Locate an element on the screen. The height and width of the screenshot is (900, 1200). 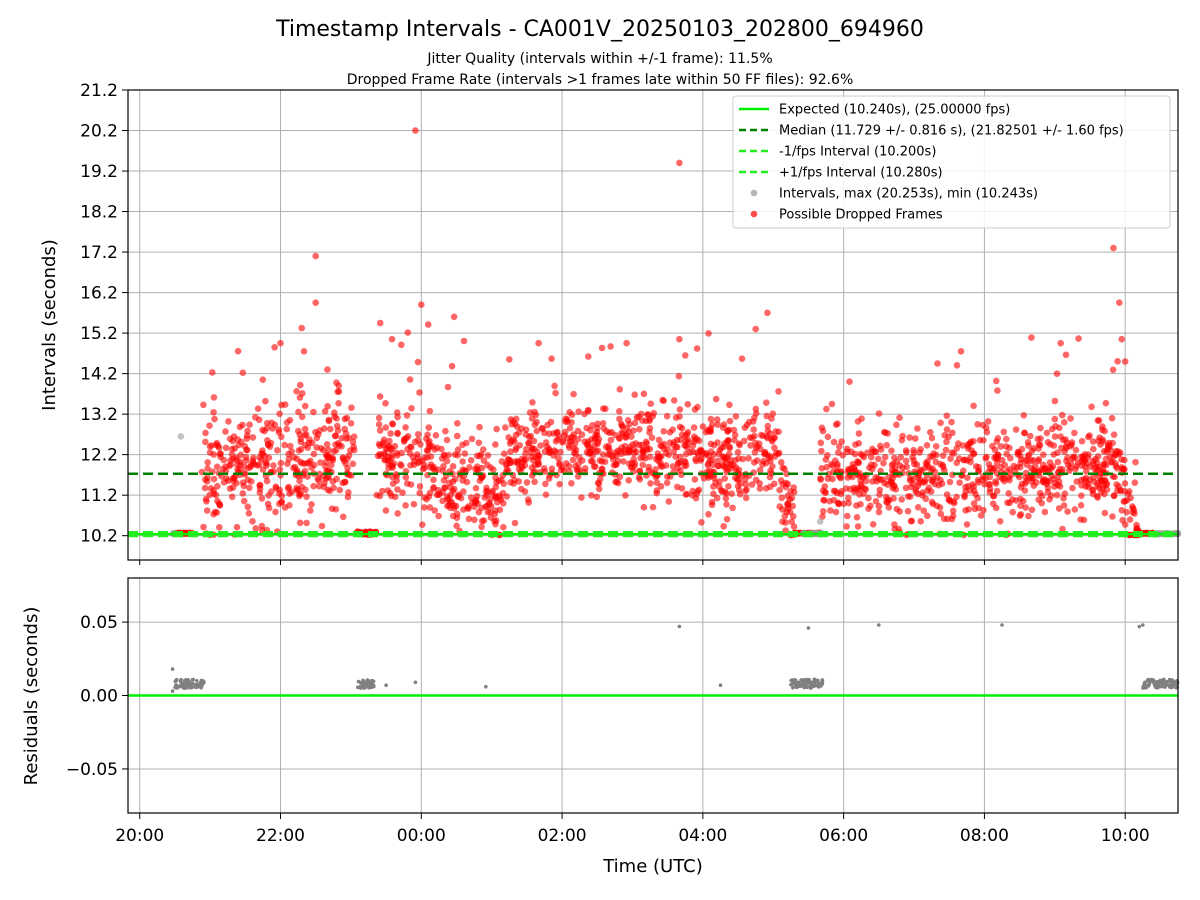
legend-swatch-dot is located at coordinates (754, 214).